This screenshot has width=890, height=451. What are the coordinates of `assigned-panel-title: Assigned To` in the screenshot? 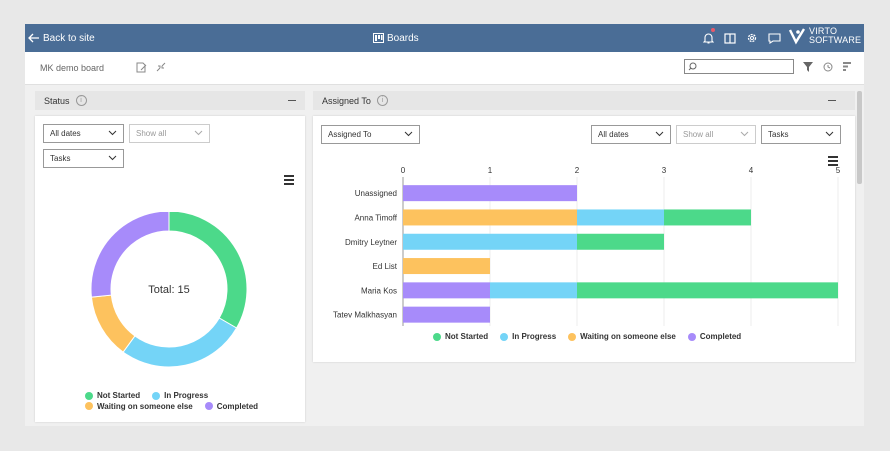 It's located at (346, 100).